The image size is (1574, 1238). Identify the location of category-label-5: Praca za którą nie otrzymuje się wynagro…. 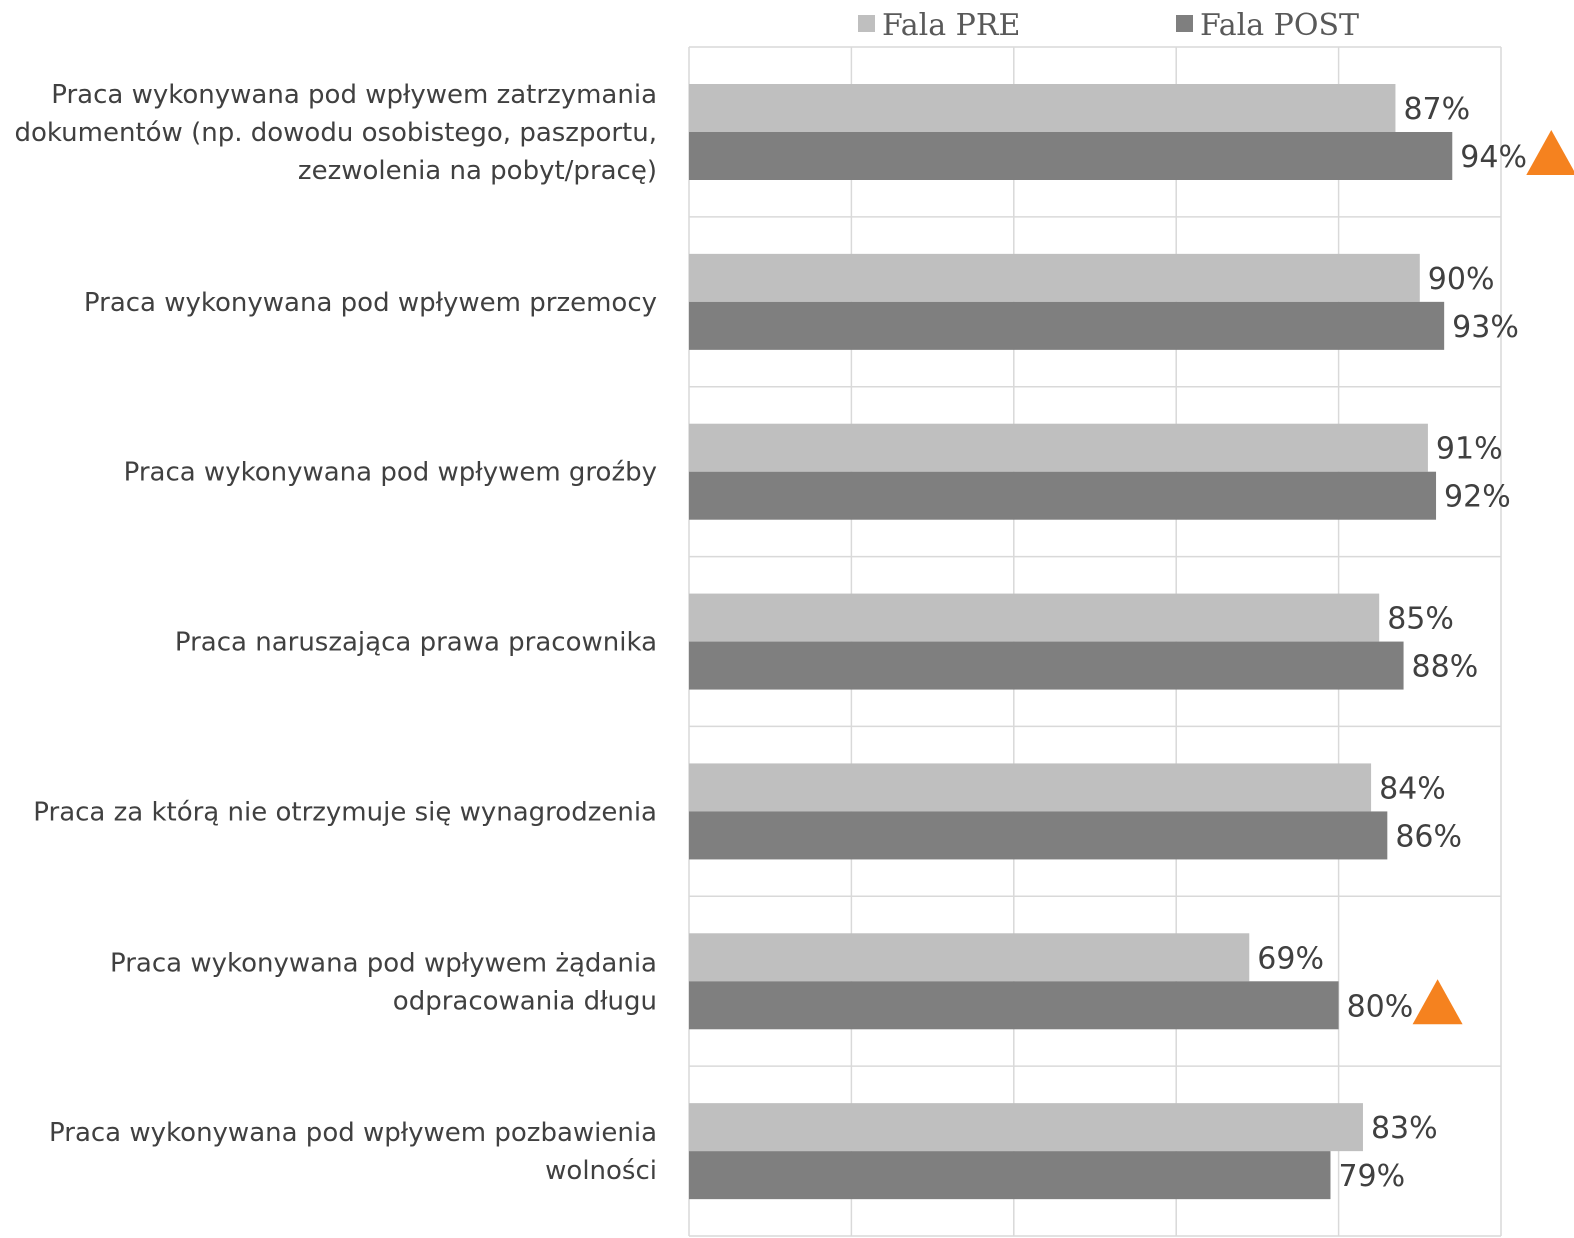
(345, 812).